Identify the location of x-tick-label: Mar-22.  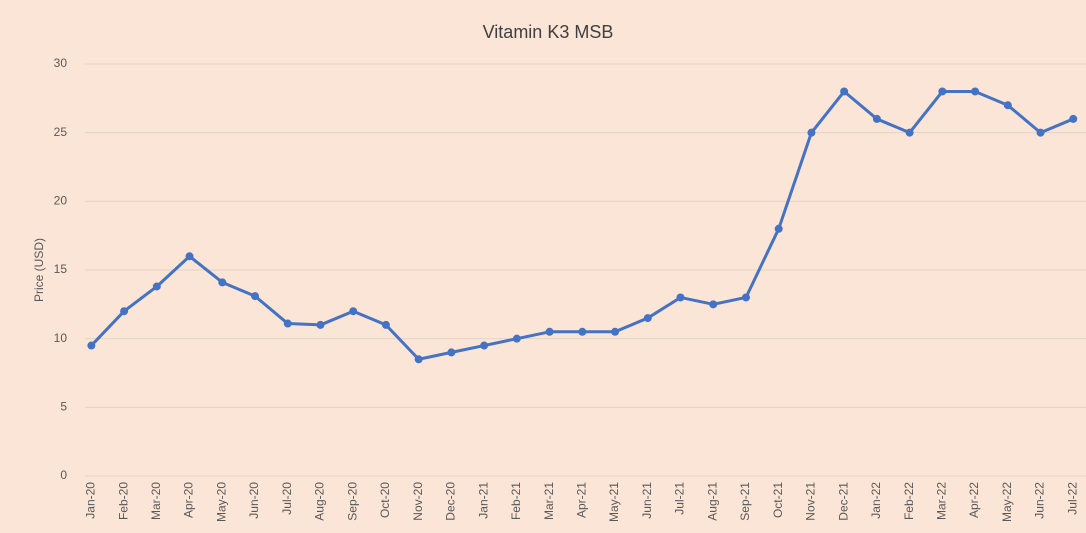
(942, 501).